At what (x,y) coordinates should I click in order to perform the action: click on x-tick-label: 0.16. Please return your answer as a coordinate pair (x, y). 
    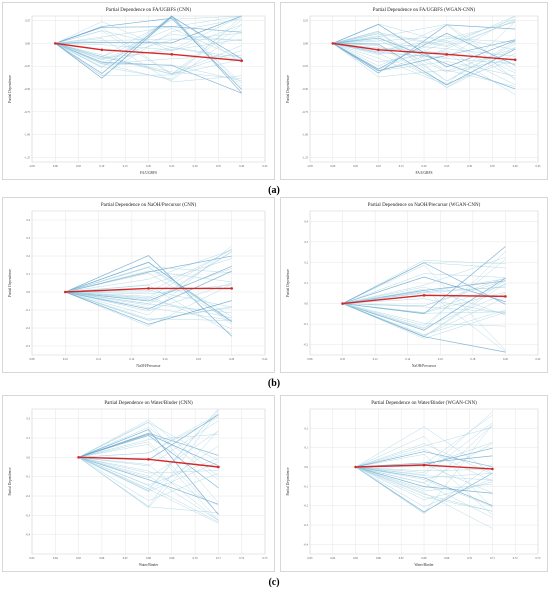
    Looking at the image, I should click on (165, 359).